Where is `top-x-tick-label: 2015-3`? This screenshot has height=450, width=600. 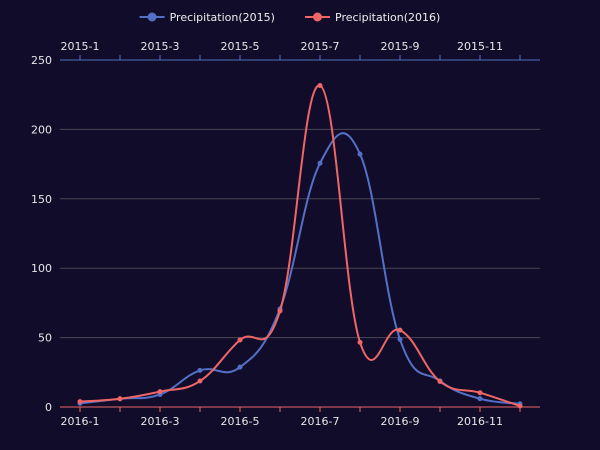 top-x-tick-label: 2015-3 is located at coordinates (160, 46).